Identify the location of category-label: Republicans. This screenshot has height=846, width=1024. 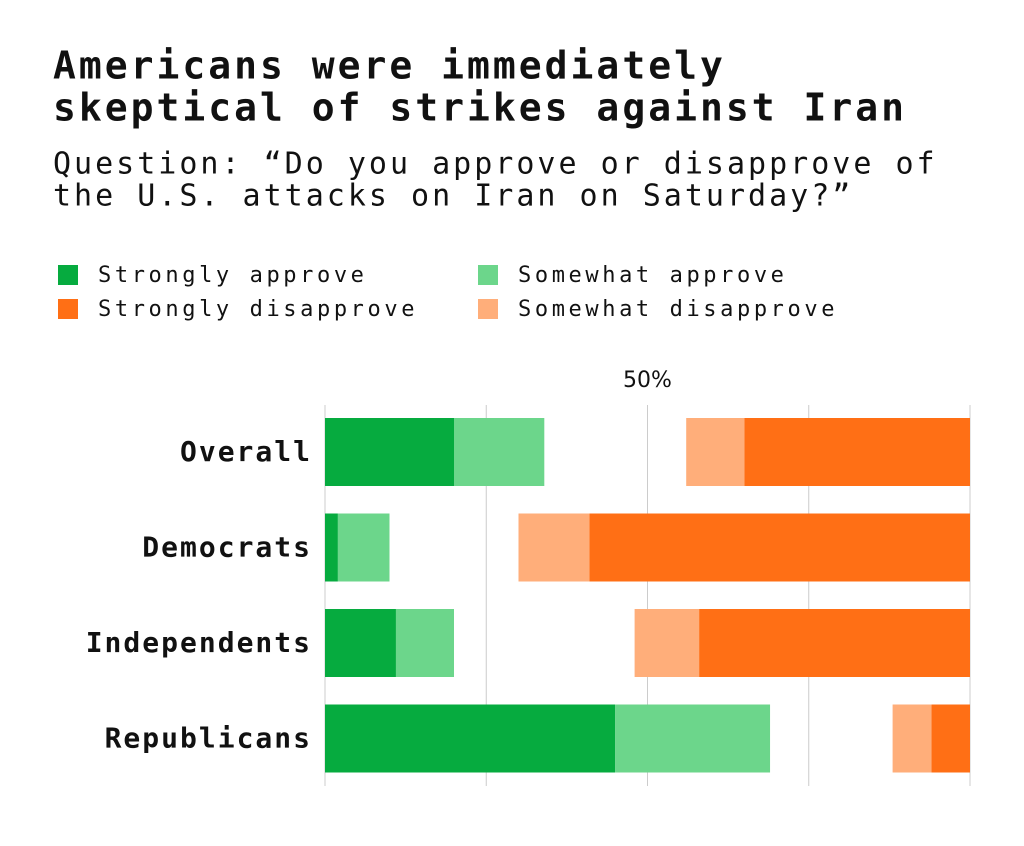
(208, 738).